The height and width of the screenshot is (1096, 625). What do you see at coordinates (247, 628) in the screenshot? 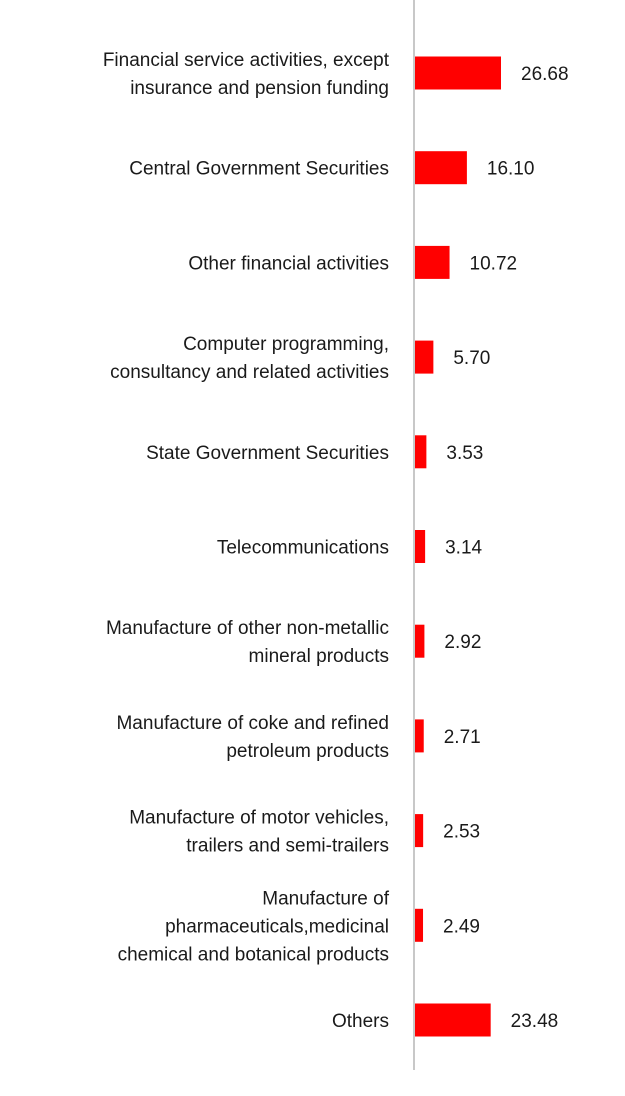
I see `category-label-line: Manufacture of other non-metallic` at bounding box center [247, 628].